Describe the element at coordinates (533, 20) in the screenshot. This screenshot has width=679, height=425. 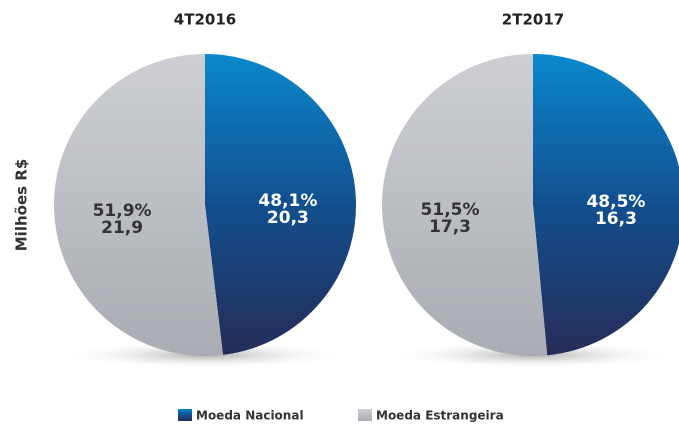
I see `chart-title: 2T2017` at that location.